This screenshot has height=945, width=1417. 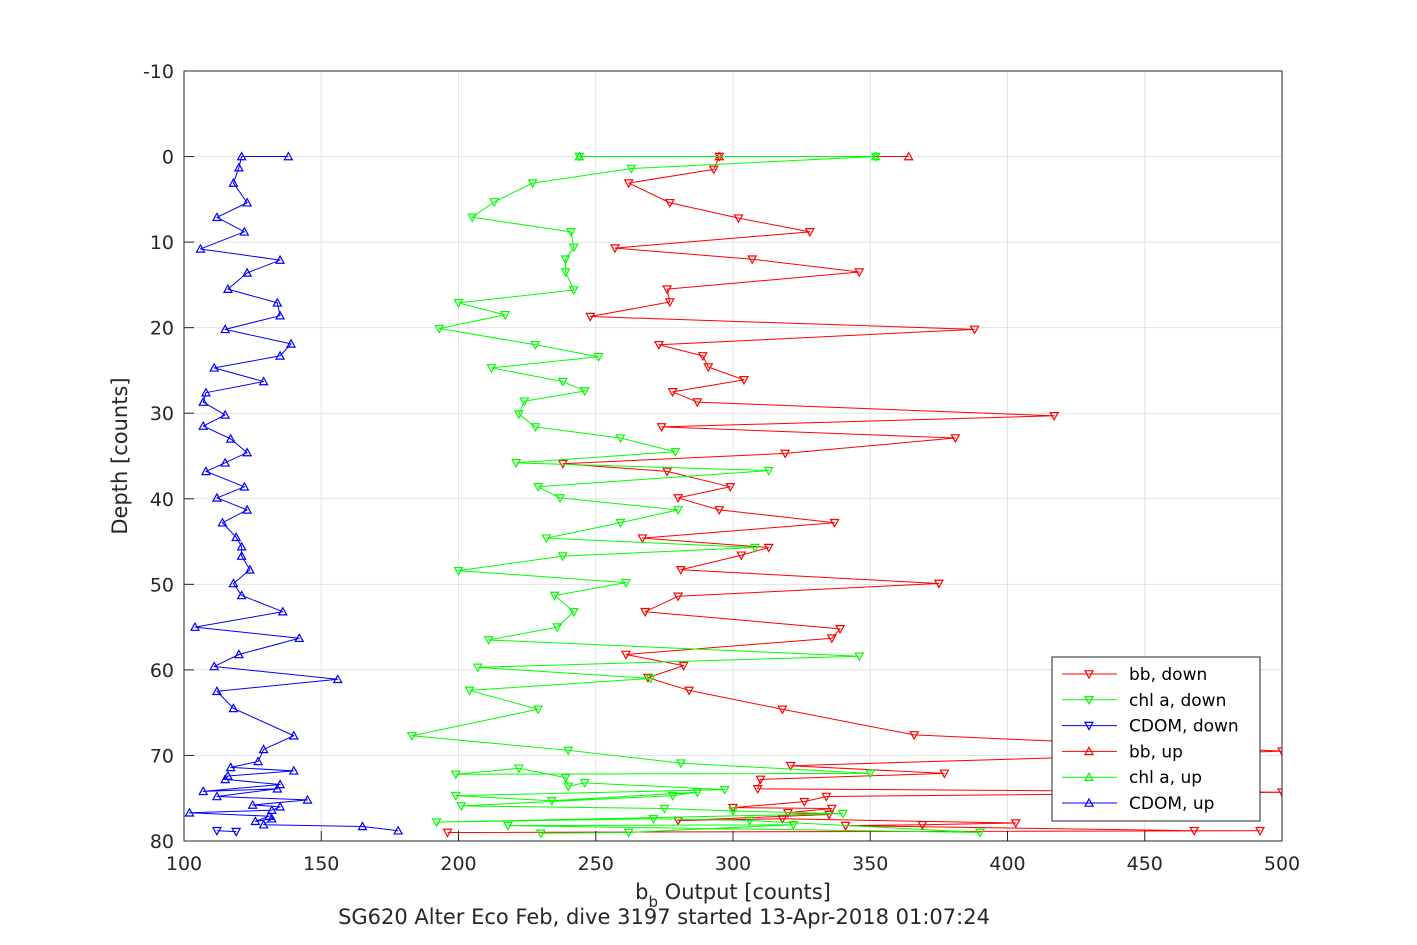 What do you see at coordinates (1168, 675) in the screenshot?
I see `legend-label: bb, down` at bounding box center [1168, 675].